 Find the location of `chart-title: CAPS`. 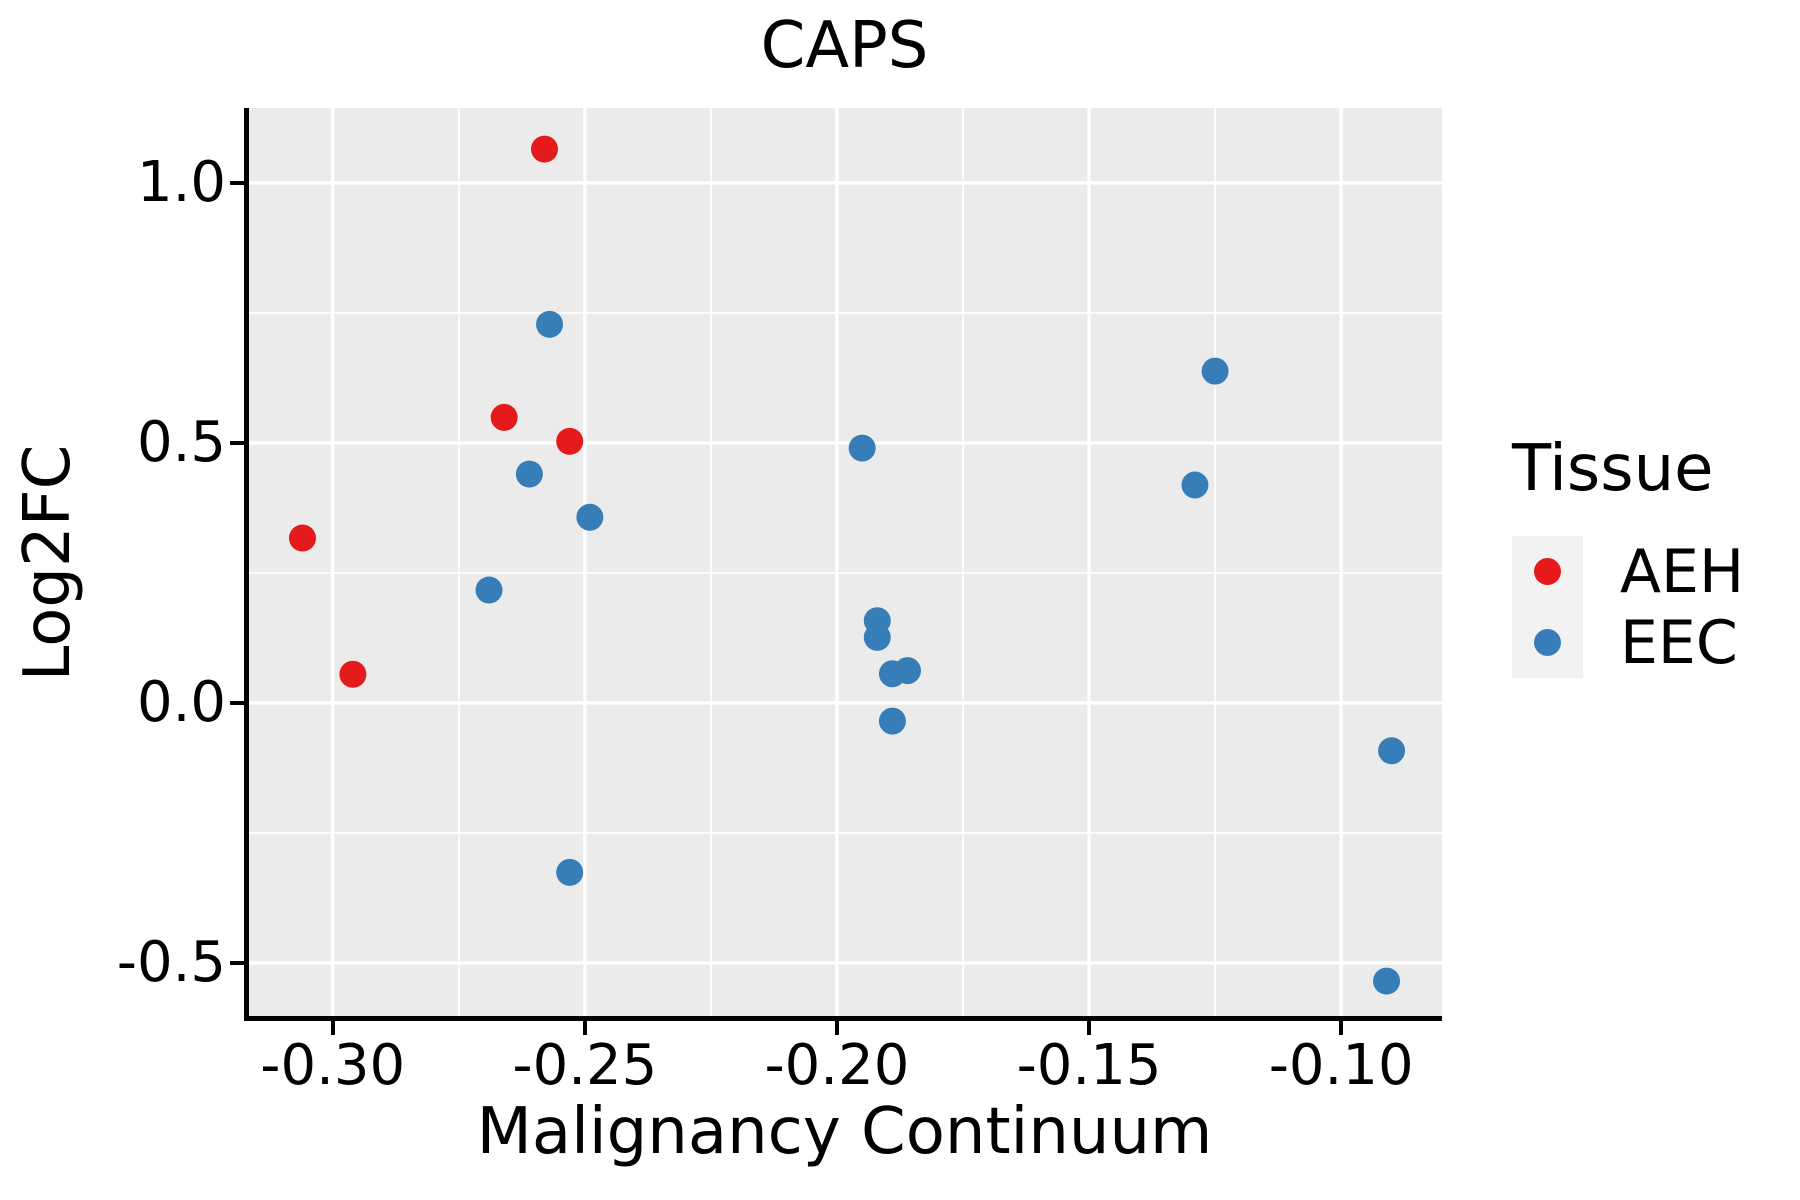

chart-title: CAPS is located at coordinates (844, 46).